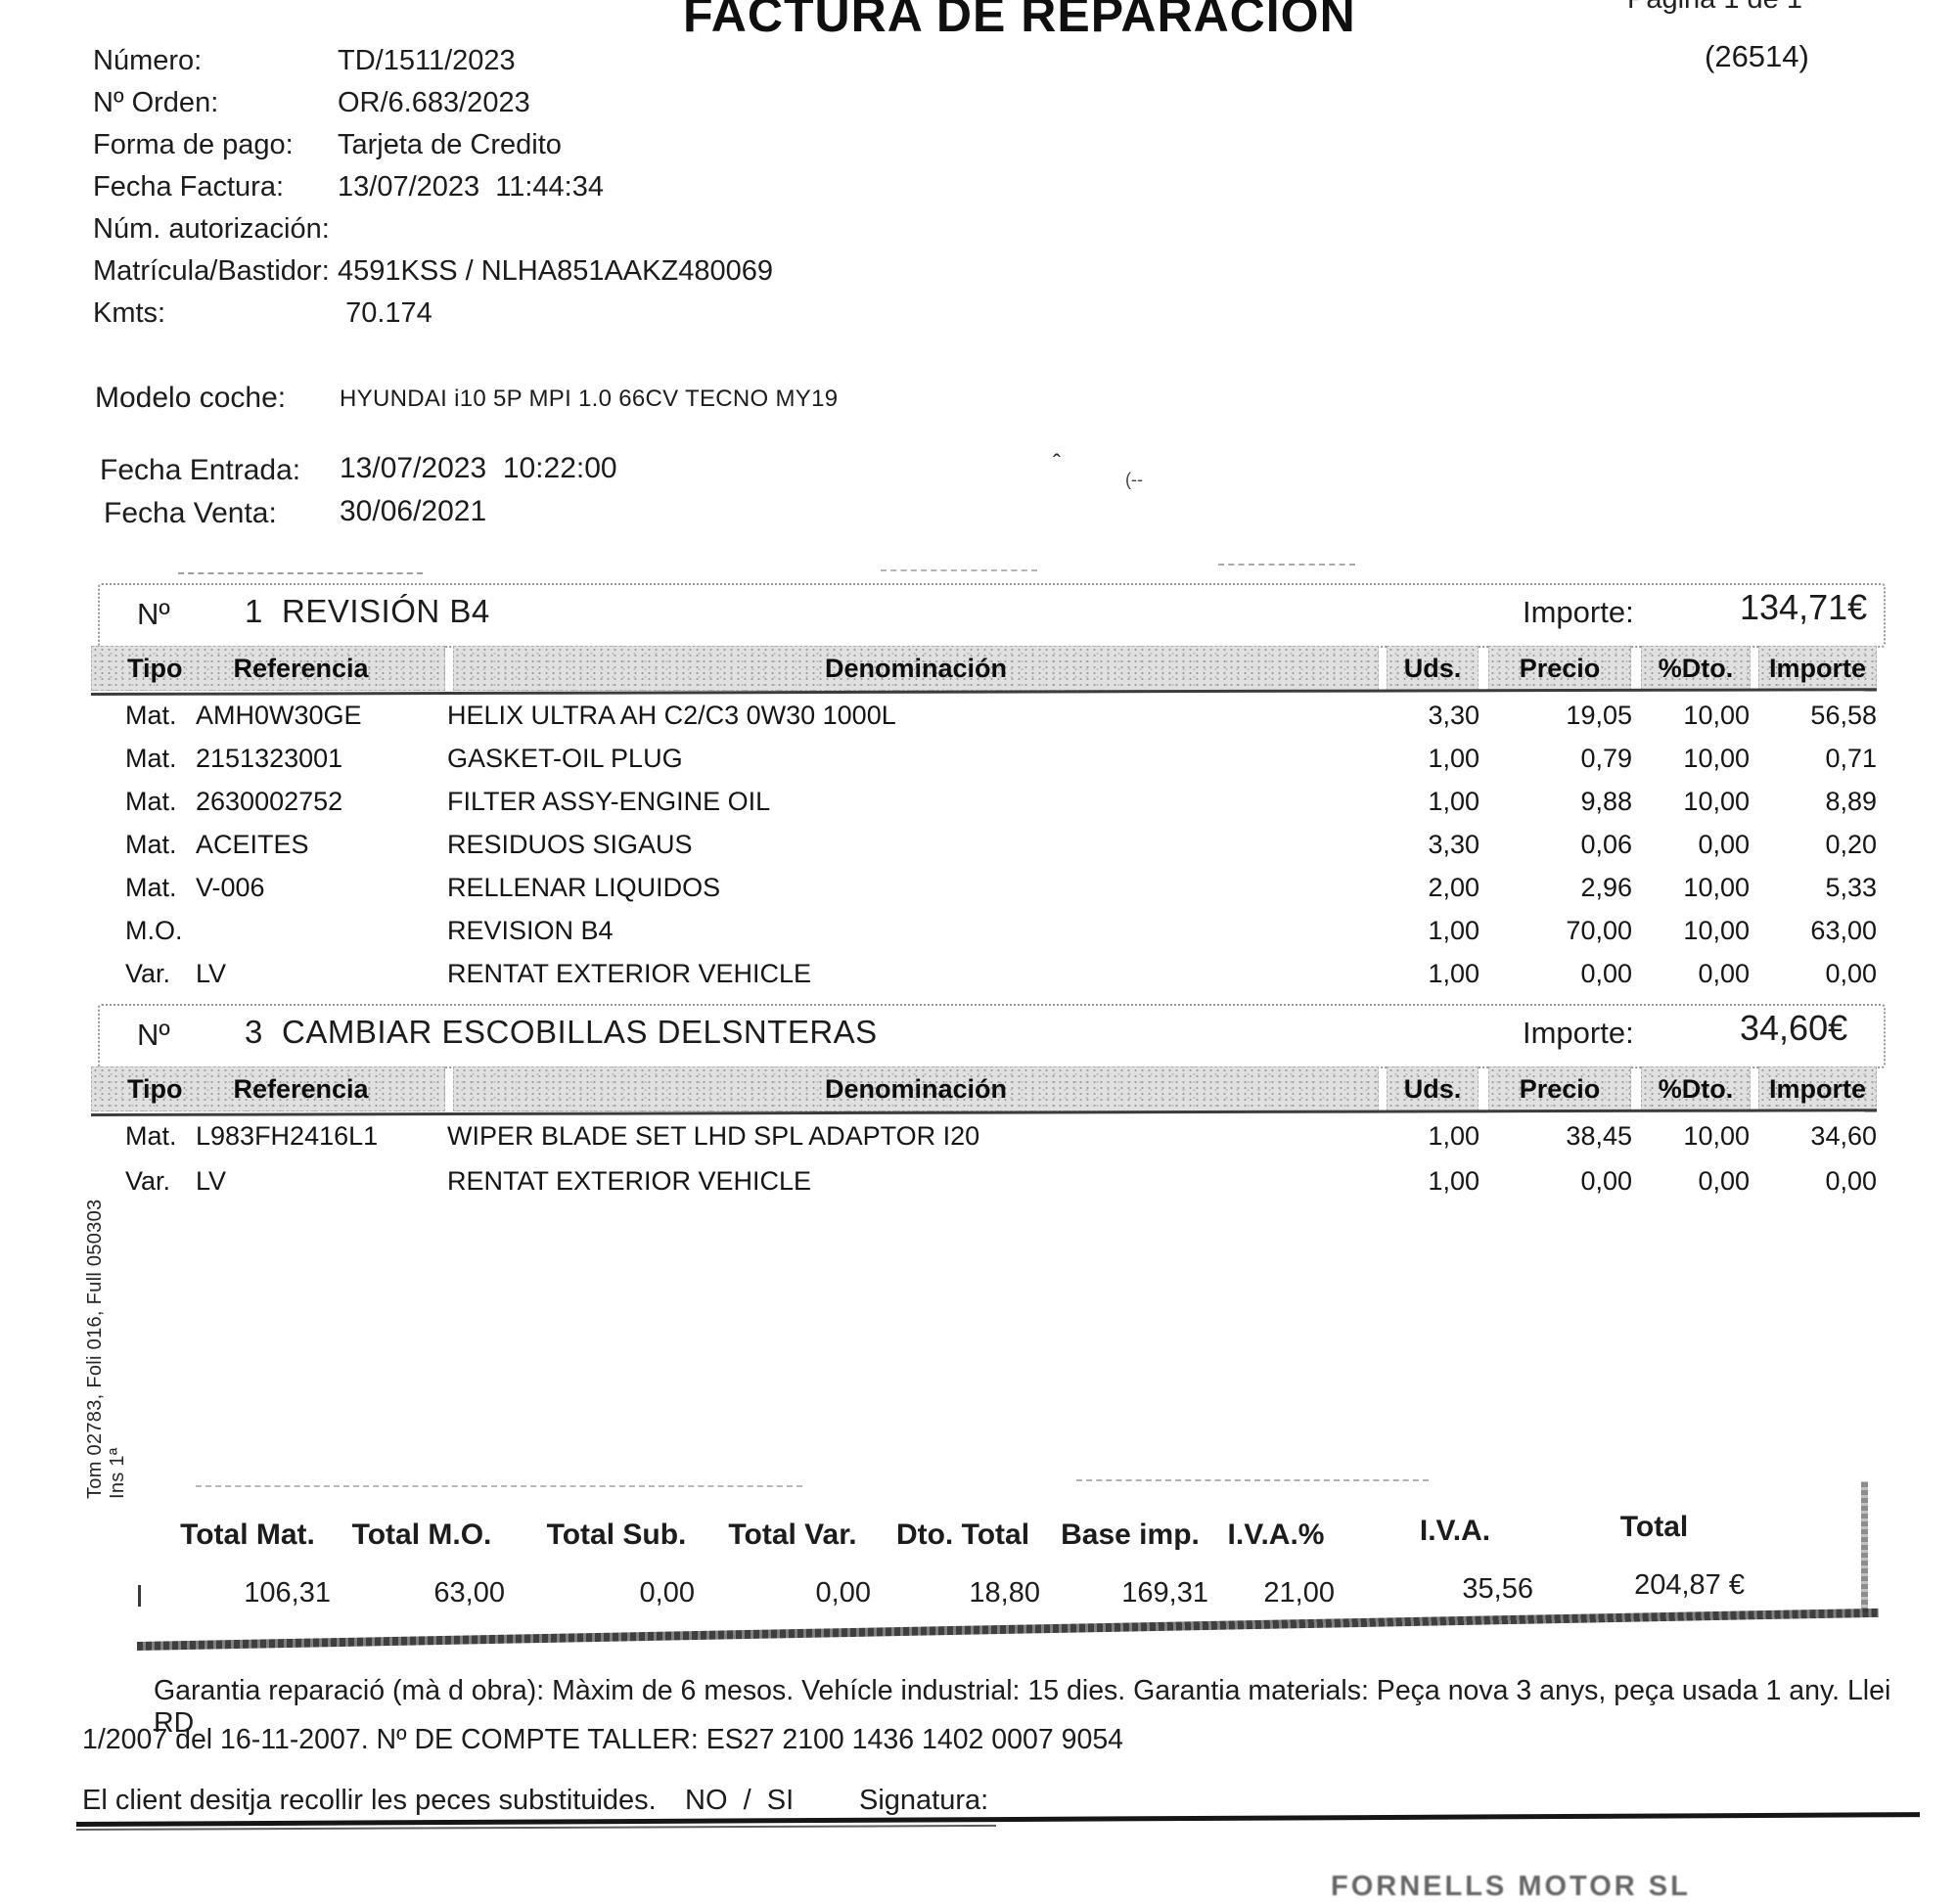  Describe the element at coordinates (1130, 1564) in the screenshot. I see `total-col-base: Base imp. 169,31` at that location.